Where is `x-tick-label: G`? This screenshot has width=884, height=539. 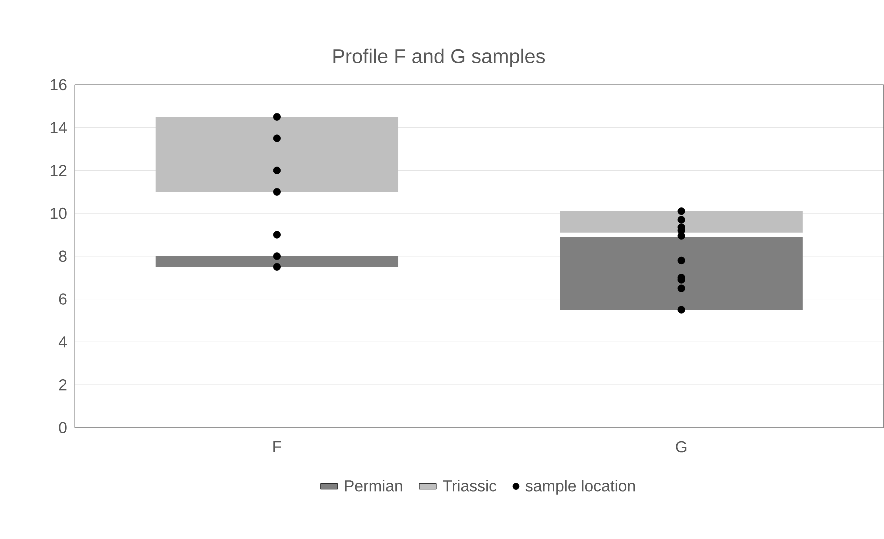
x-tick-label: G is located at coordinates (681, 447).